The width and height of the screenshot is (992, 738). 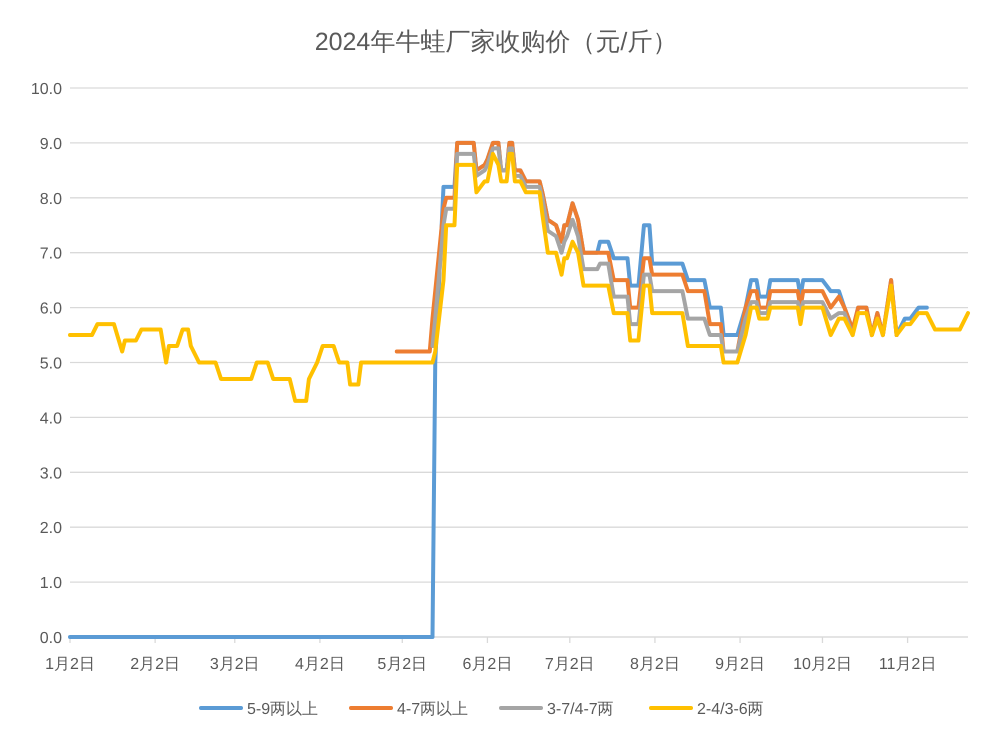 What do you see at coordinates (51, 364) in the screenshot?
I see `y-tick-label: 5.0` at bounding box center [51, 364].